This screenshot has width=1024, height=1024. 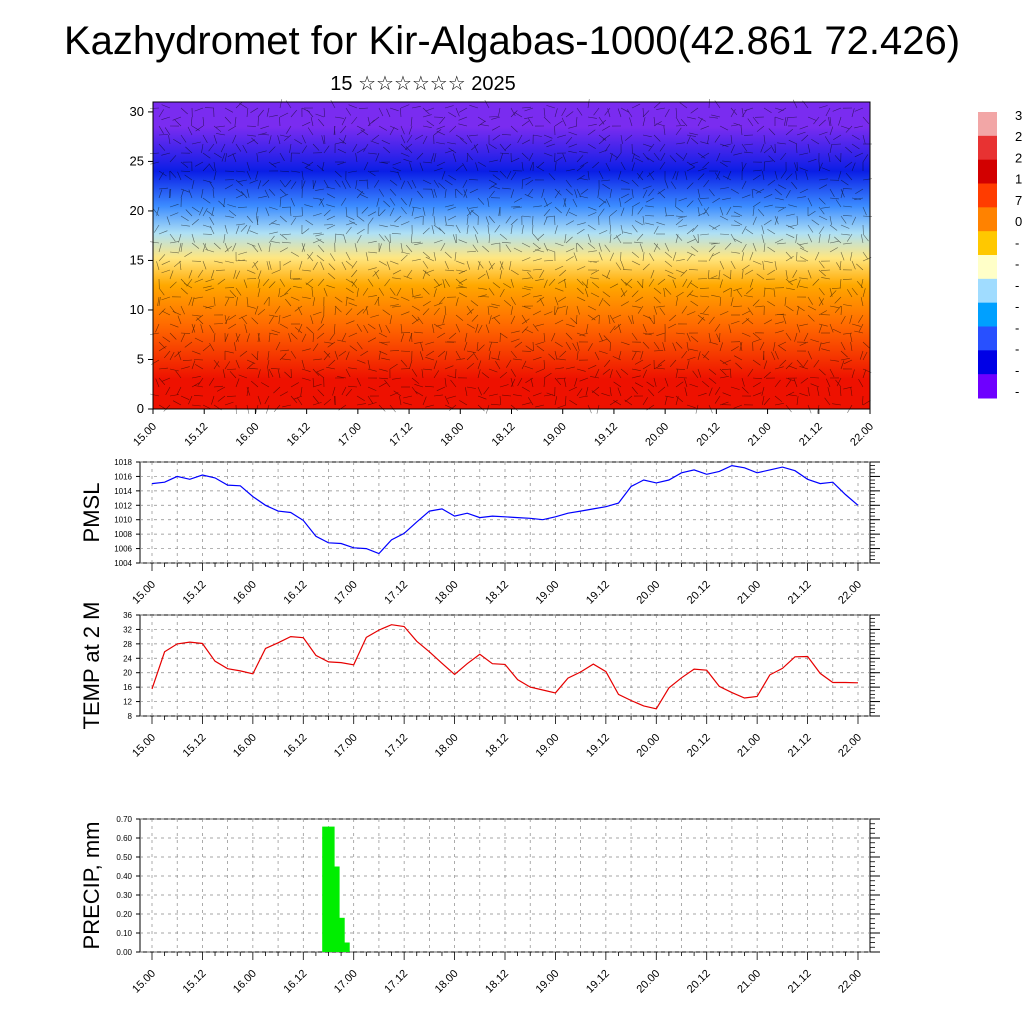 What do you see at coordinates (137, 259) in the screenshot?
I see `y-tick-label: 15` at bounding box center [137, 259].